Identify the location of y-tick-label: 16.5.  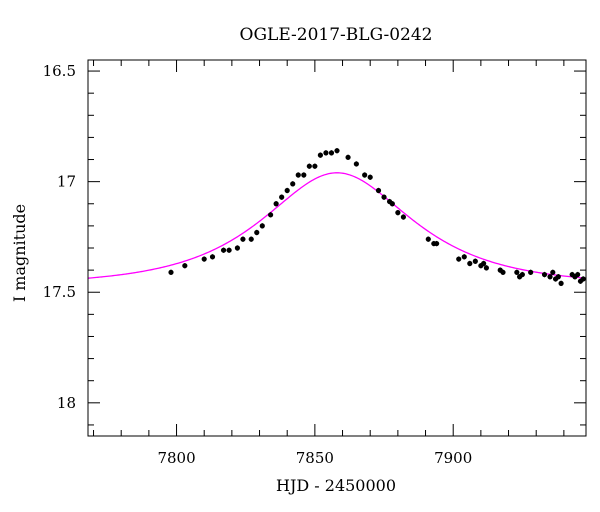
(59, 71).